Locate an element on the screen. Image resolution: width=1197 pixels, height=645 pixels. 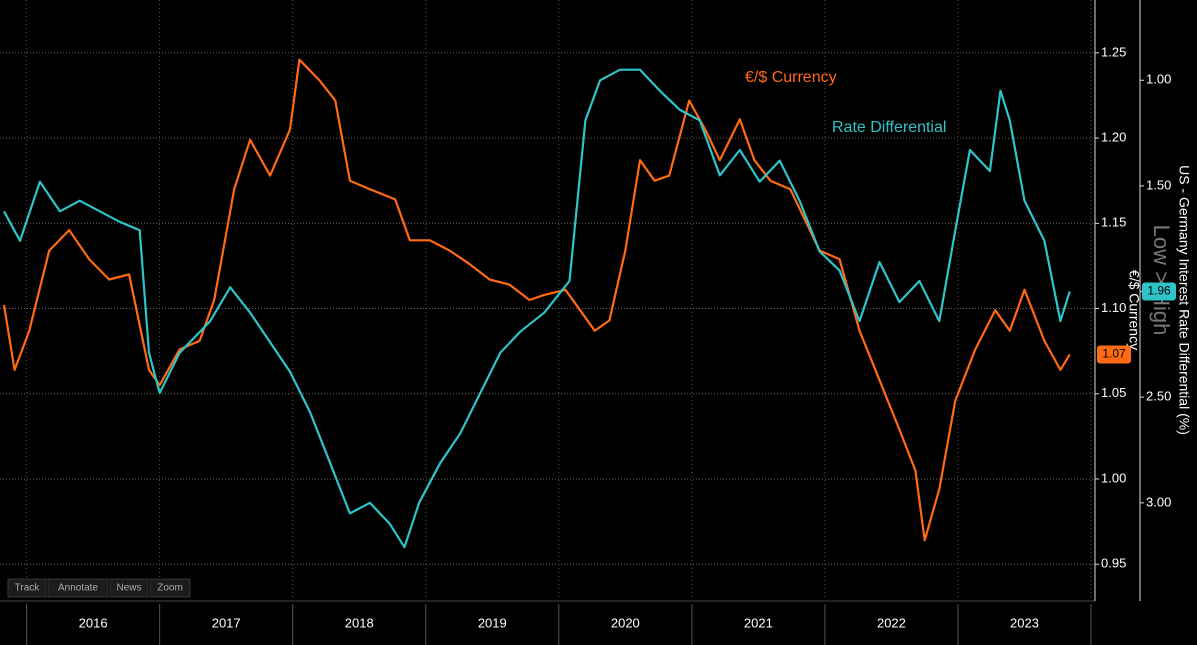
x-tick-label: 2016 is located at coordinates (93, 622).